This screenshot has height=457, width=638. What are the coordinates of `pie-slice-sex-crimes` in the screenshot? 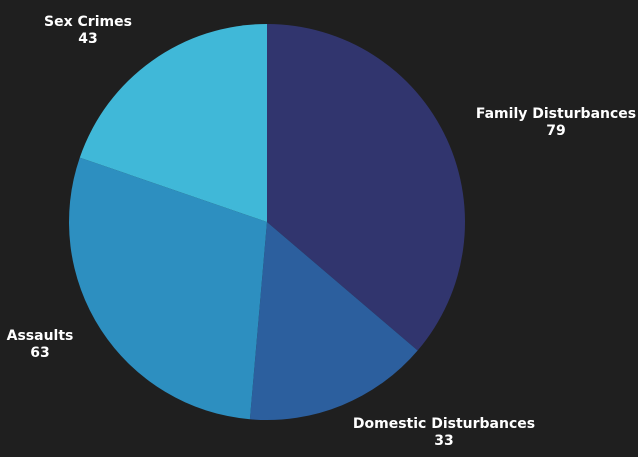 It's located at (173, 123).